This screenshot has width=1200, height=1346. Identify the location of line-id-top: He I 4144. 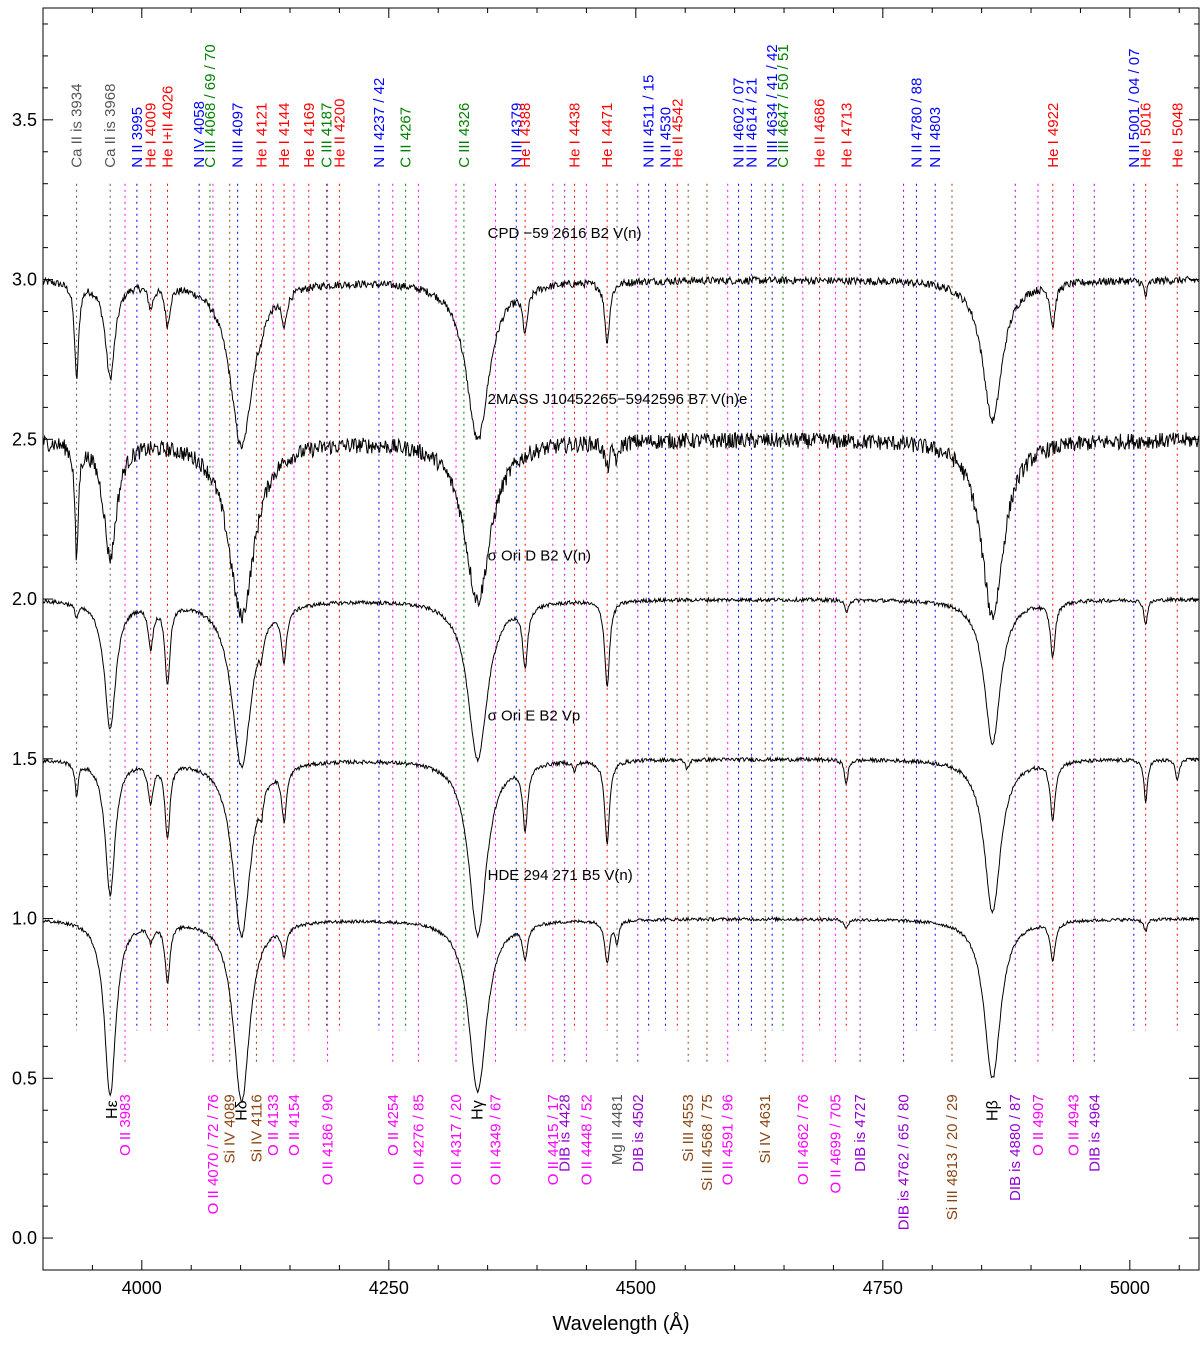
(284, 135).